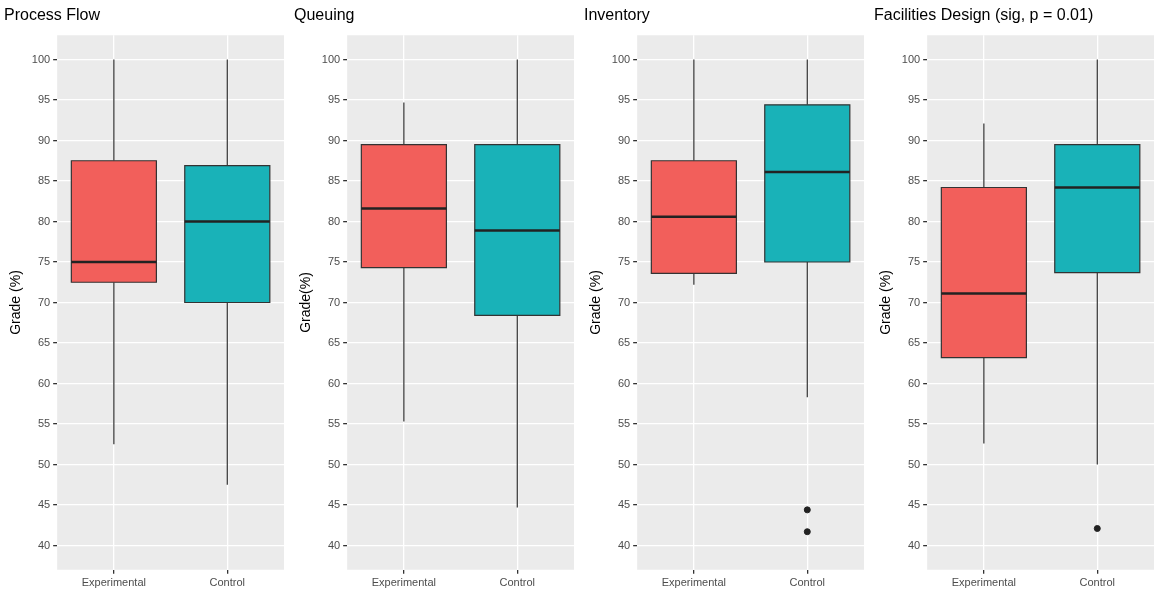 This screenshot has height=597, width=1161. I want to click on chart-title: Inventory, so click(617, 15).